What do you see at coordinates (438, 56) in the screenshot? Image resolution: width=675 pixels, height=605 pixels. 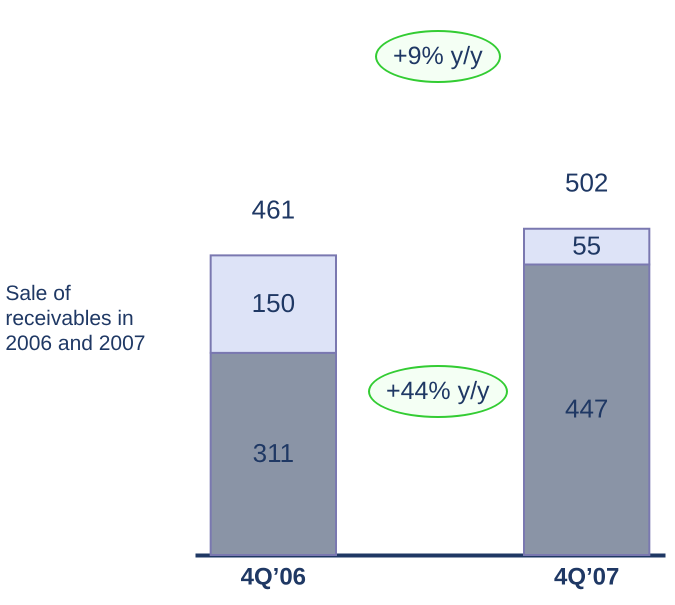 I see `text: +9% y/y` at bounding box center [438, 56].